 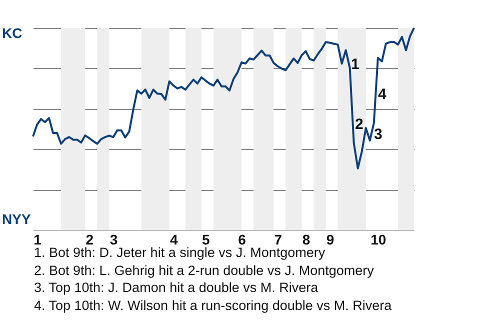 What do you see at coordinates (16, 219) in the screenshot?
I see `text: NYY` at bounding box center [16, 219].